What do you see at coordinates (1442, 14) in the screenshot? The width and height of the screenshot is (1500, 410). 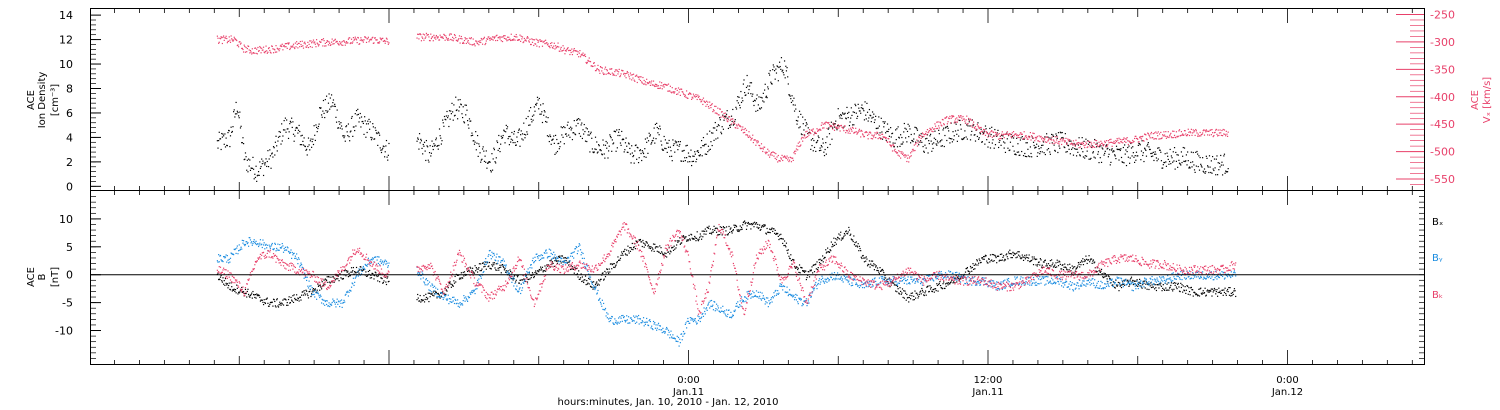 I see `top-right-tick-label: -250` at bounding box center [1442, 14].